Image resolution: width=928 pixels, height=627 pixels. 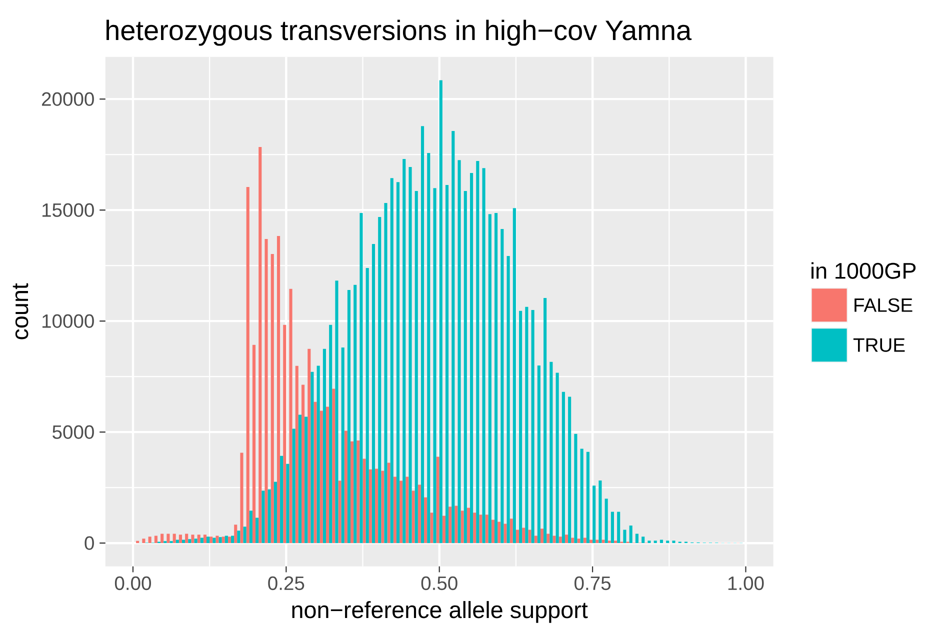 I want to click on chart-title: heterozygous transversions in high−cov Yamna, so click(x=399, y=33).